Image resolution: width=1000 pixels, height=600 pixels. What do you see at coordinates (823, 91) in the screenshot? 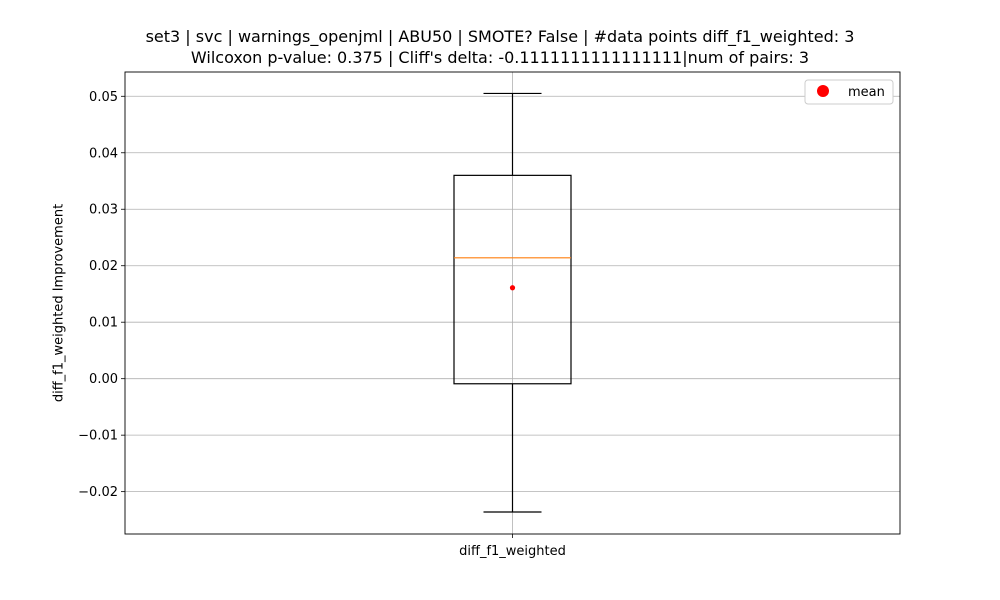
I see `legend-mean-marker` at bounding box center [823, 91].